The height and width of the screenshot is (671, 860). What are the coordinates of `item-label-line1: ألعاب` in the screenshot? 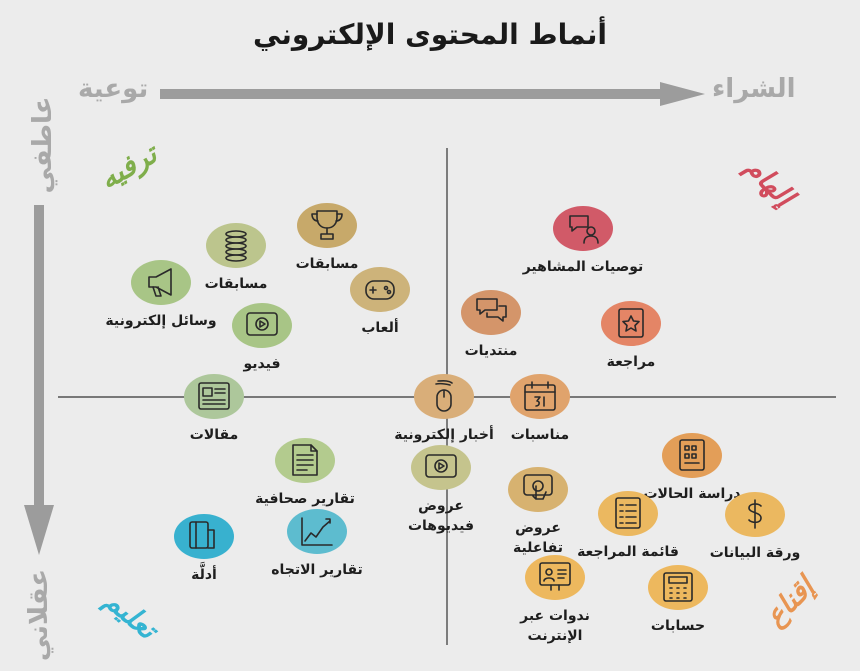 It's located at (380, 328).